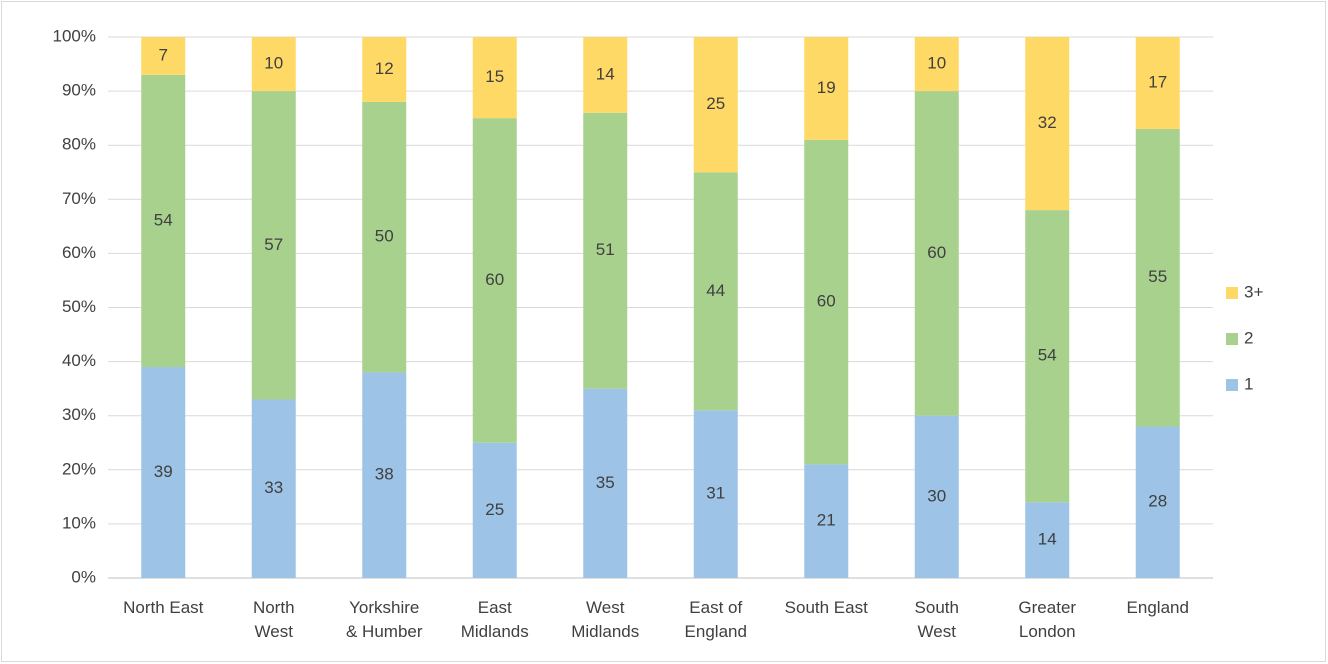  What do you see at coordinates (936, 619) in the screenshot?
I see `x-tick-label: South West` at bounding box center [936, 619].